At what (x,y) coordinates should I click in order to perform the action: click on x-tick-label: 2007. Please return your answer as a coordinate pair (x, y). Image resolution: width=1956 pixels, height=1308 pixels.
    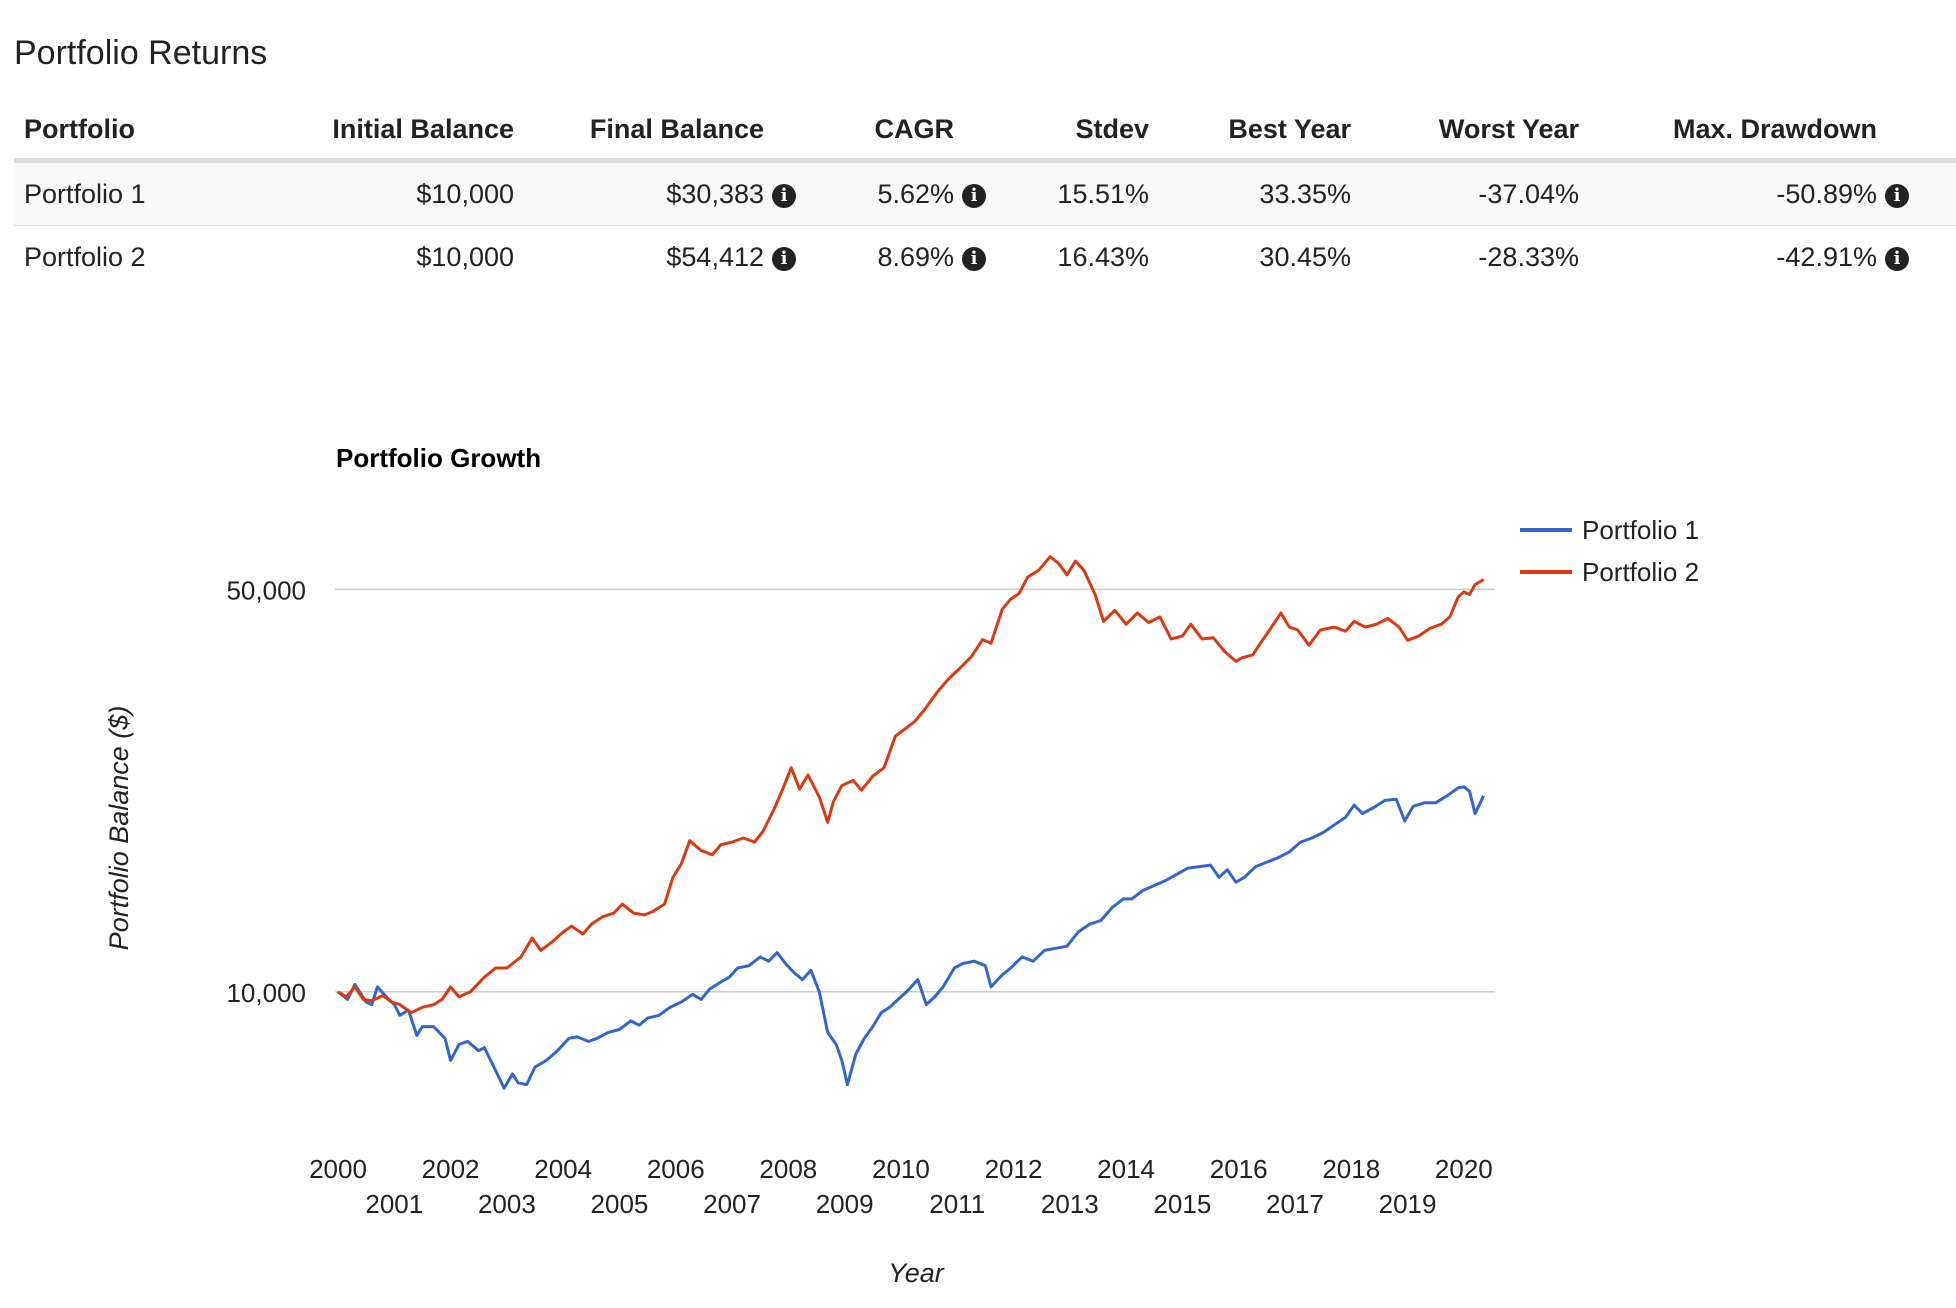
    Looking at the image, I should click on (732, 1204).